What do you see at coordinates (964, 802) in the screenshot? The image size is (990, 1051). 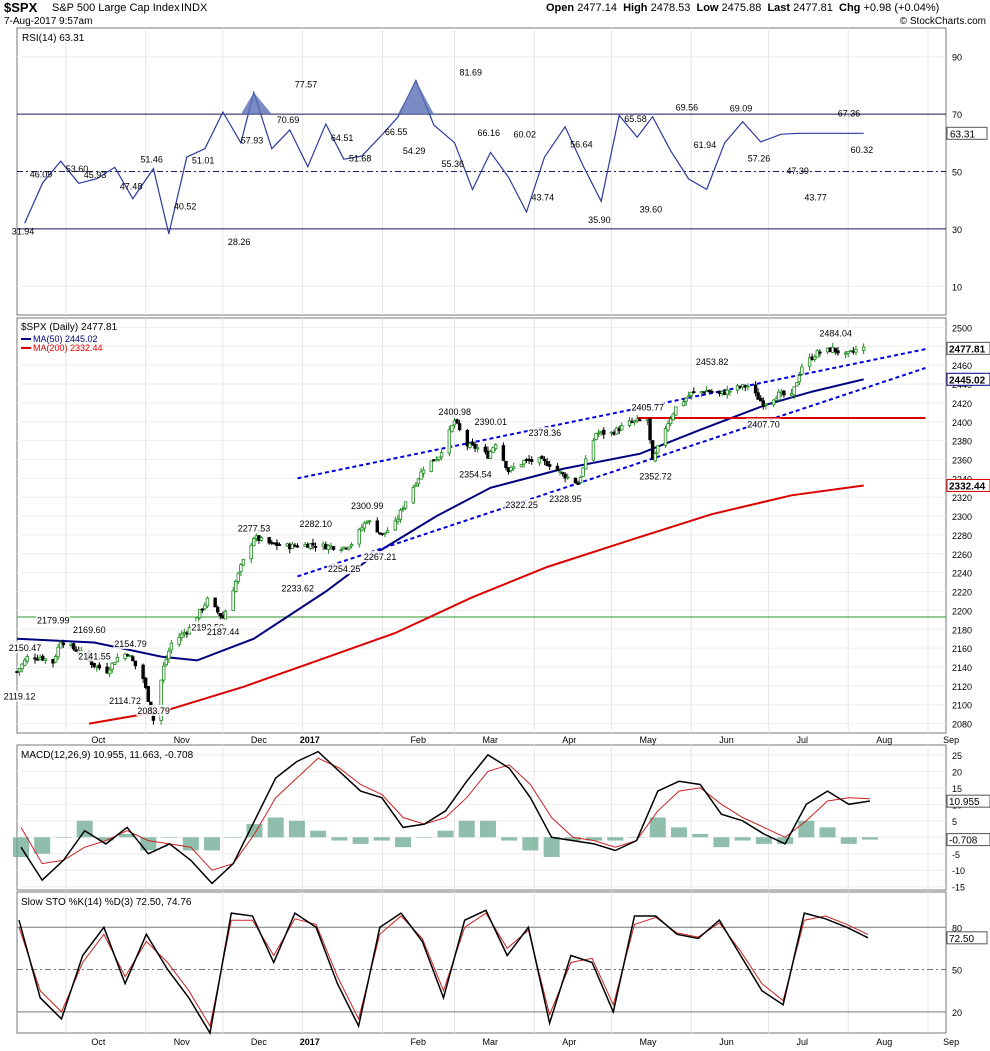 I see `macd-last-label: 10.955` at bounding box center [964, 802].